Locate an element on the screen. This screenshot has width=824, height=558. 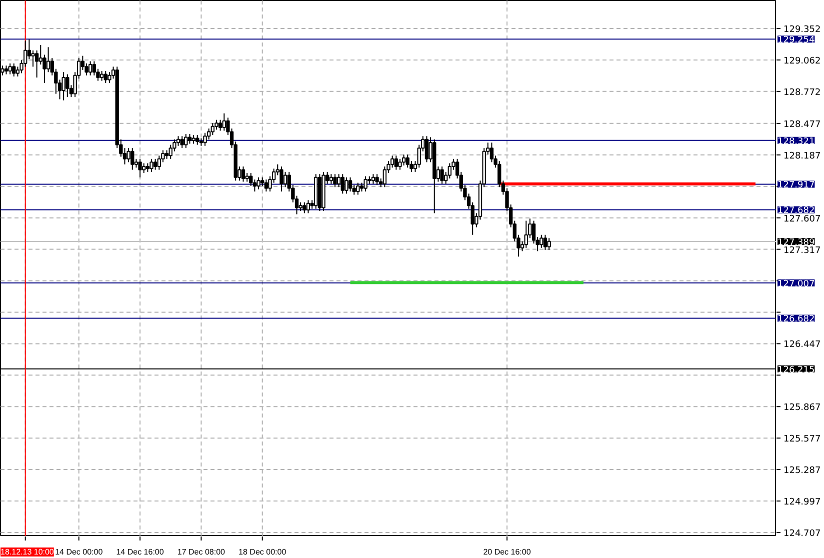
y-tick-label: 127.317 is located at coordinates (802, 251).